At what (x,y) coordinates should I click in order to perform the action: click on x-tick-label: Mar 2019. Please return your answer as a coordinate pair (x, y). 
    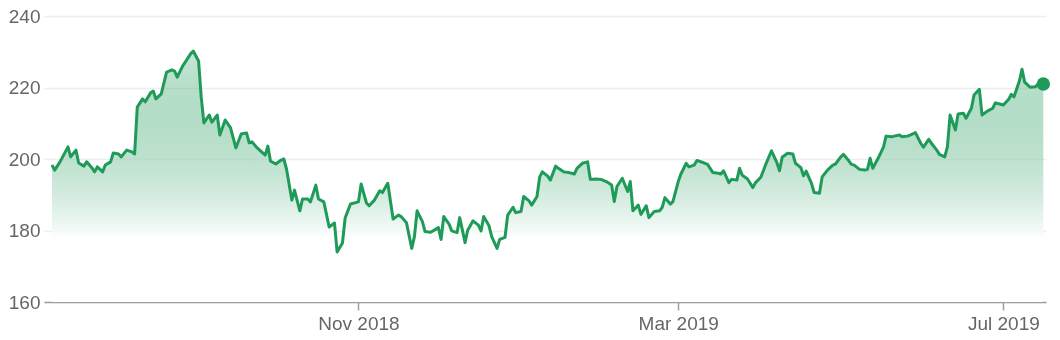
    Looking at the image, I should click on (678, 323).